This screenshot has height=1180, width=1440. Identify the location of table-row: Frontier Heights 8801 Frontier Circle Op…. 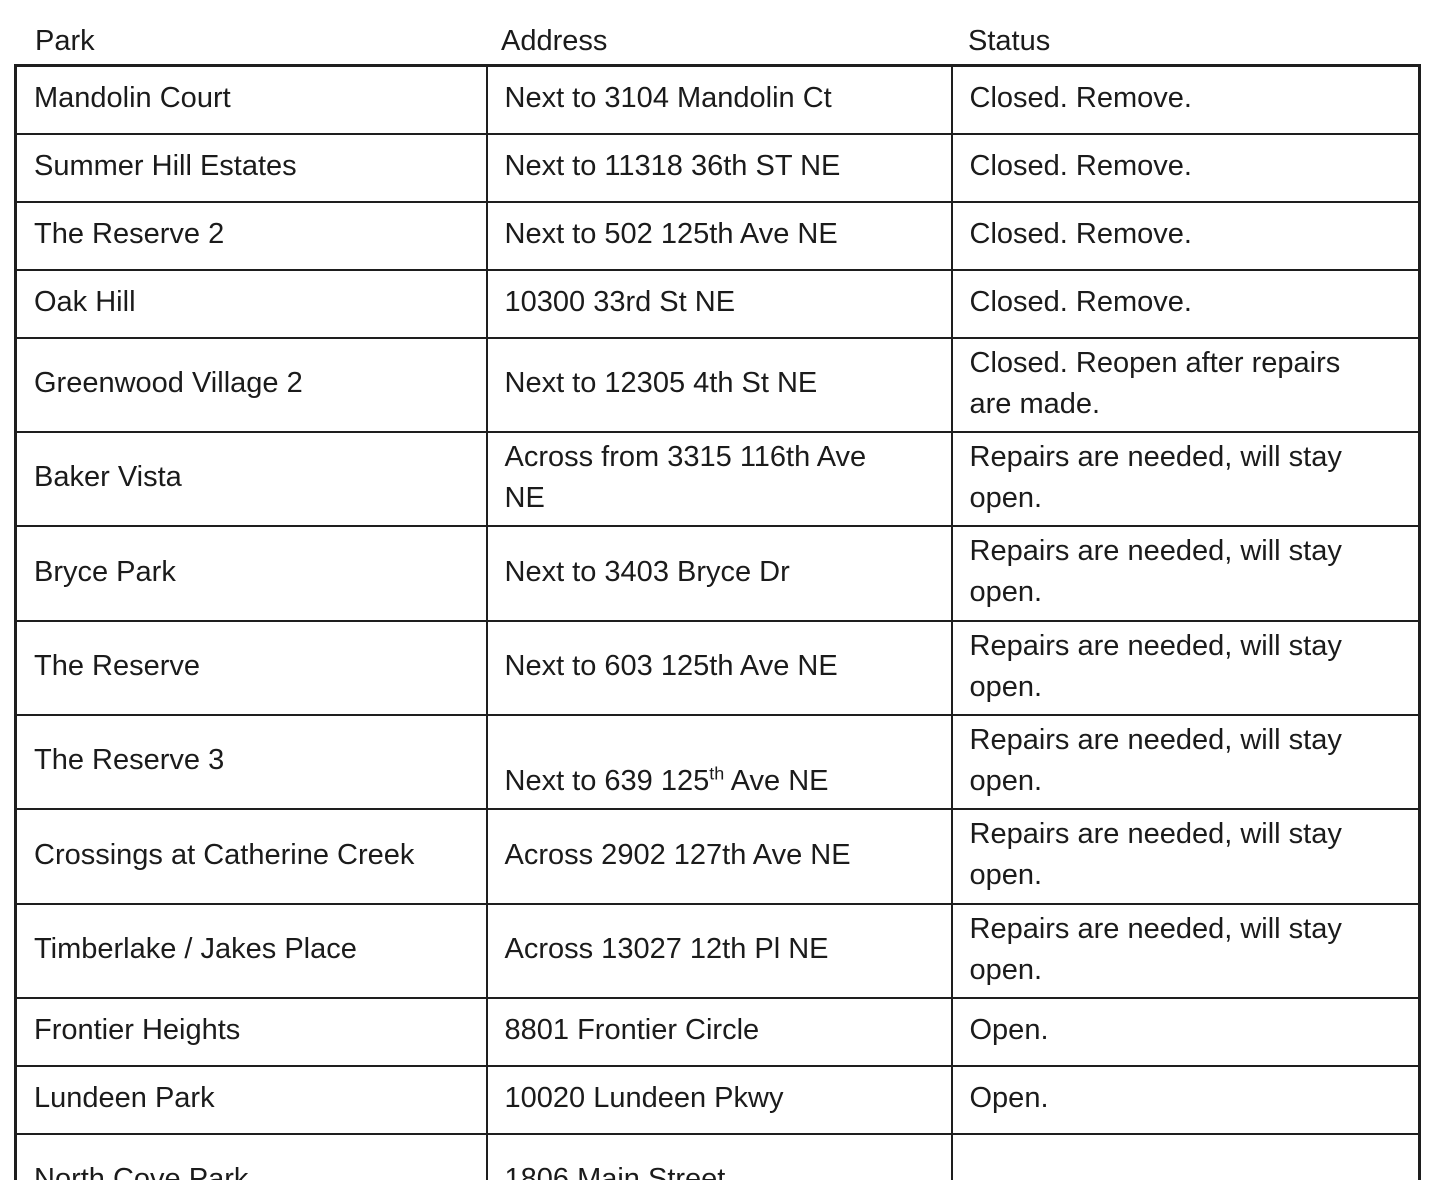
(717, 1031).